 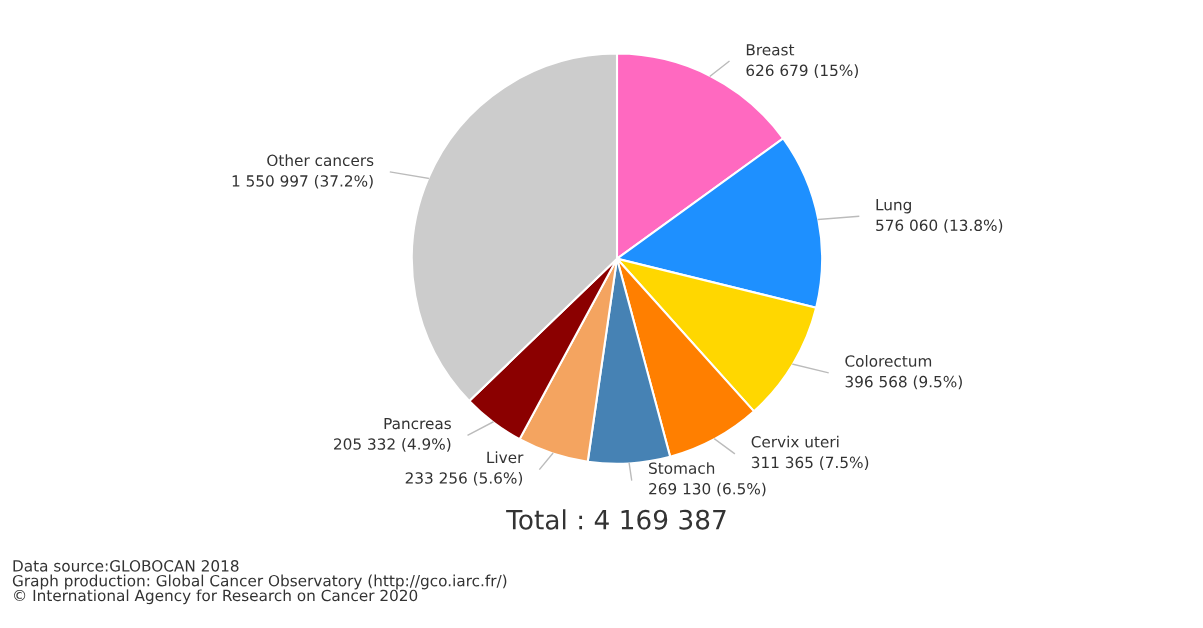 What do you see at coordinates (810, 463) in the screenshot?
I see `data-label: 311 365 (7.5%)` at bounding box center [810, 463].